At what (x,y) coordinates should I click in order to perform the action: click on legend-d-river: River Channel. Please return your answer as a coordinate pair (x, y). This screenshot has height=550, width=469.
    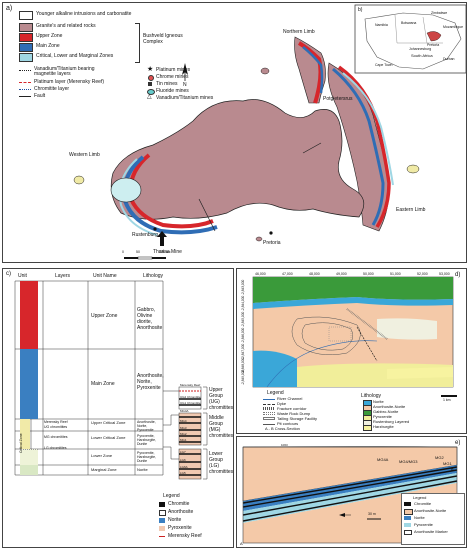
    Looking at the image, I should click on (290, 398).